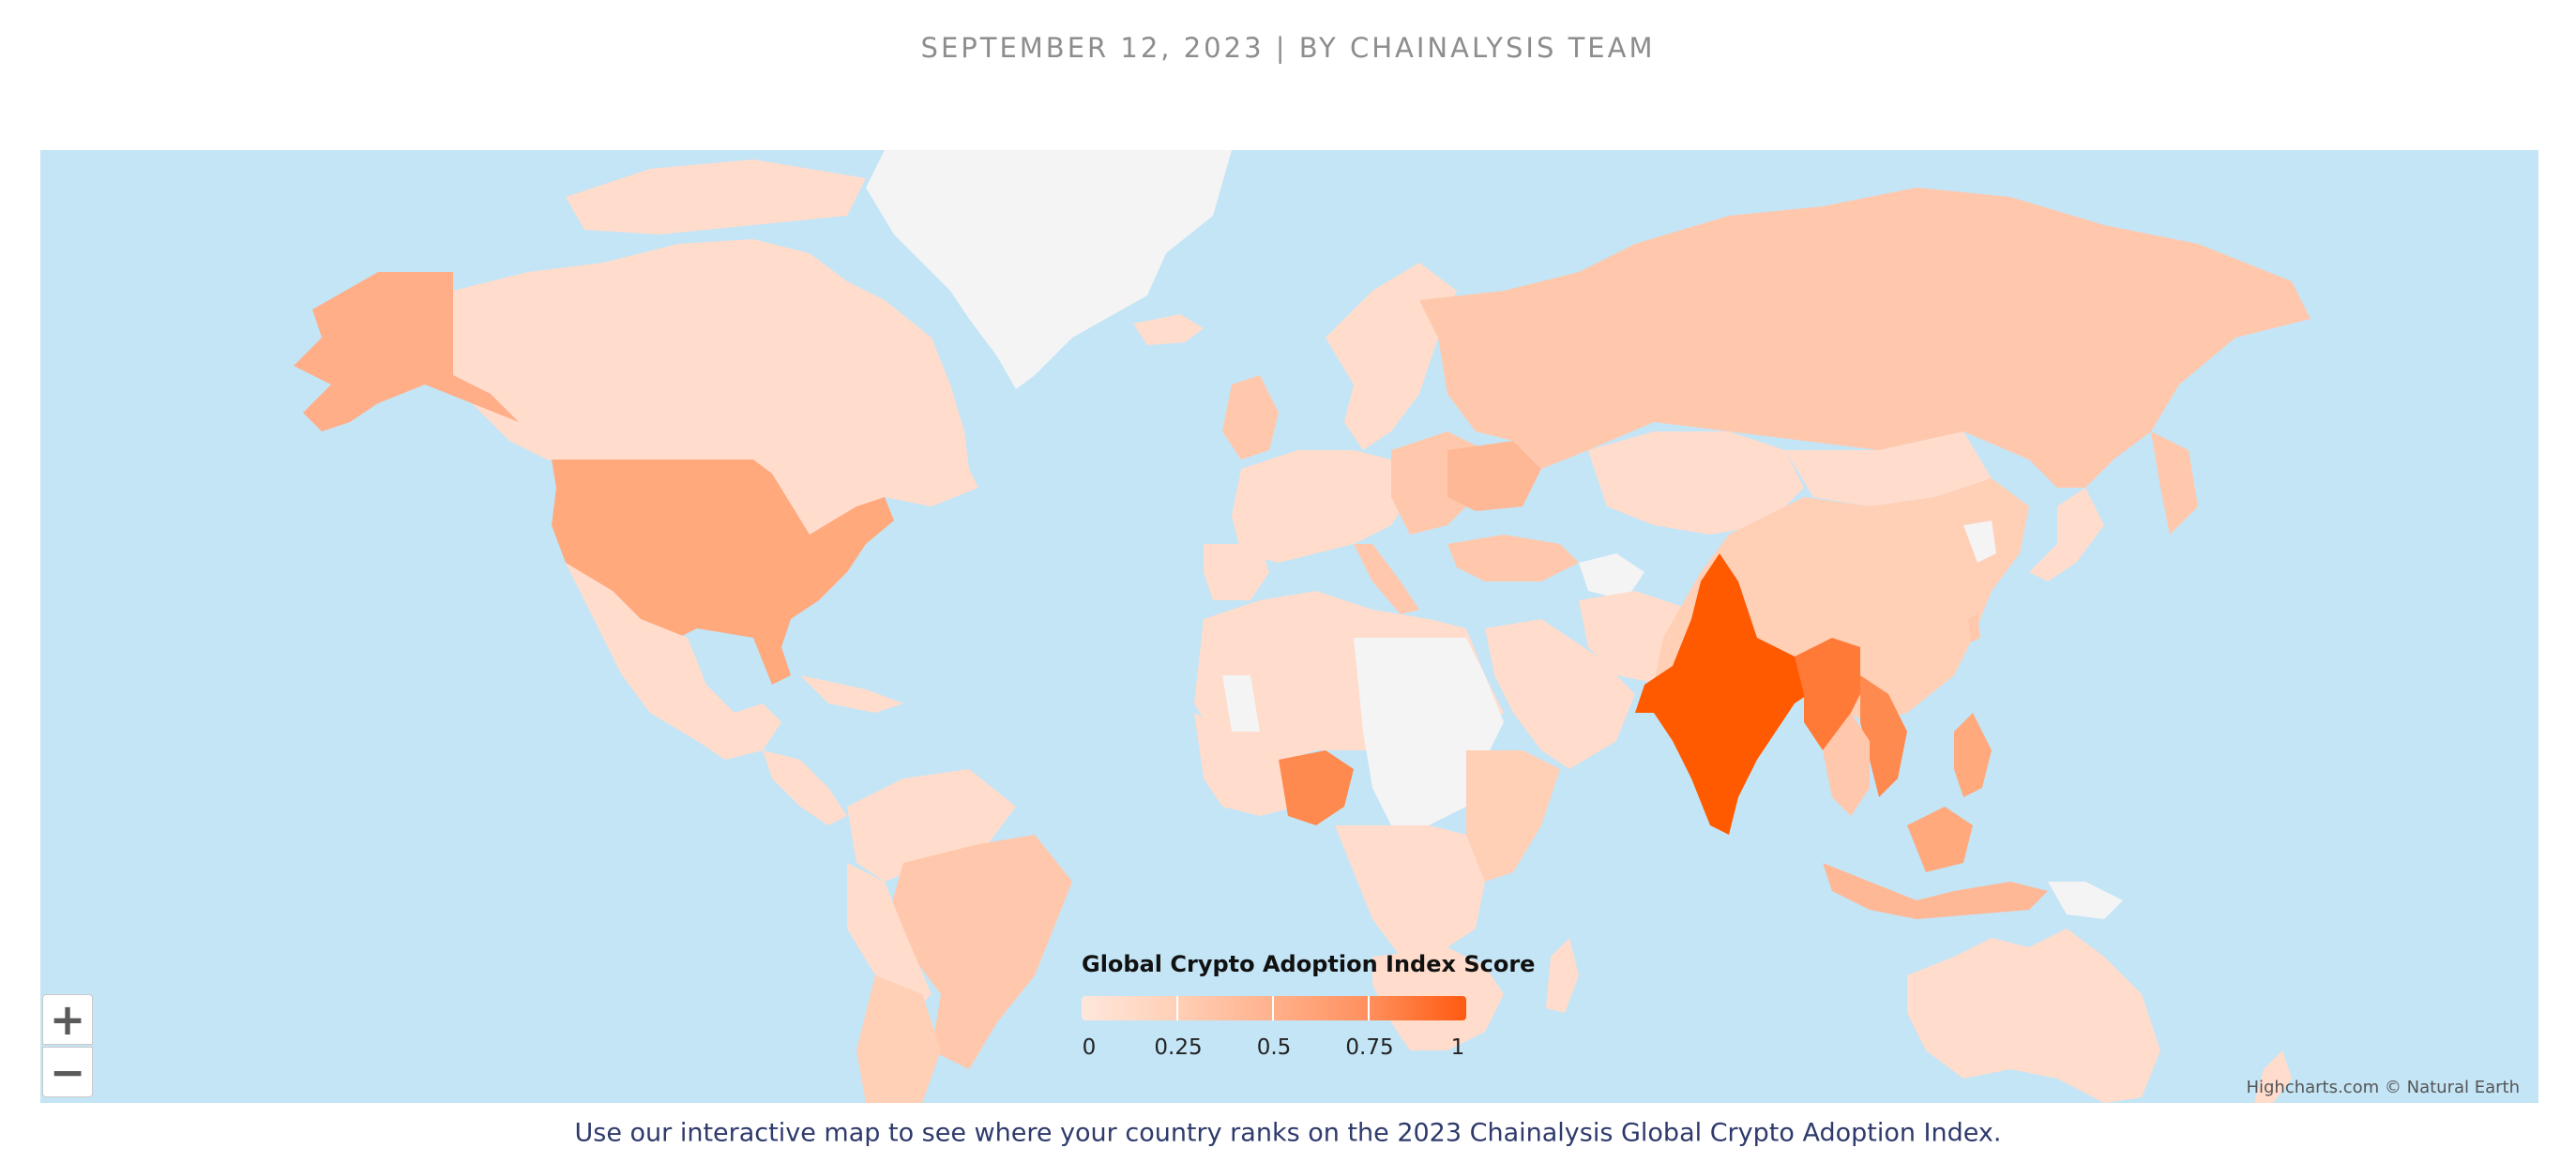  What do you see at coordinates (1288, 48) in the screenshot?
I see `article-byline: SEPTEMBER 12, 2023 | BY CHAINALYSIS TEAM` at bounding box center [1288, 48].